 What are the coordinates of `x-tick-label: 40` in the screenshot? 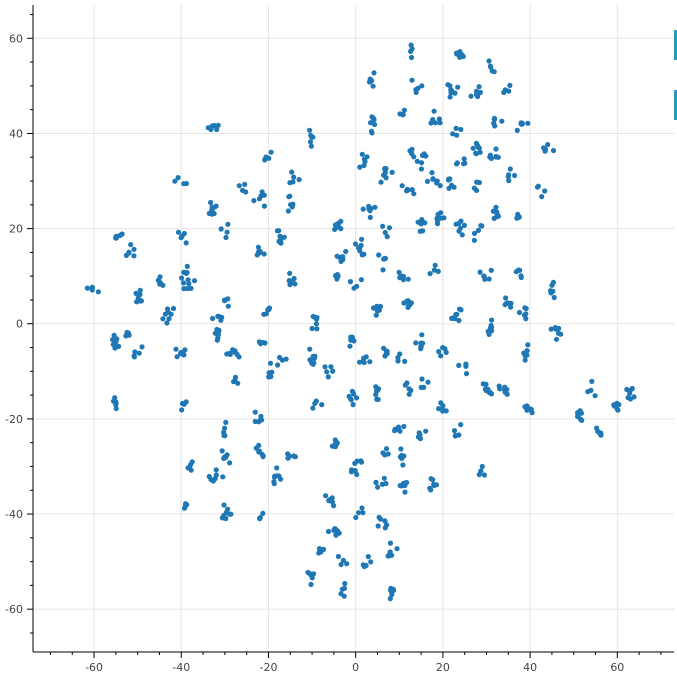 It's located at (530, 667).